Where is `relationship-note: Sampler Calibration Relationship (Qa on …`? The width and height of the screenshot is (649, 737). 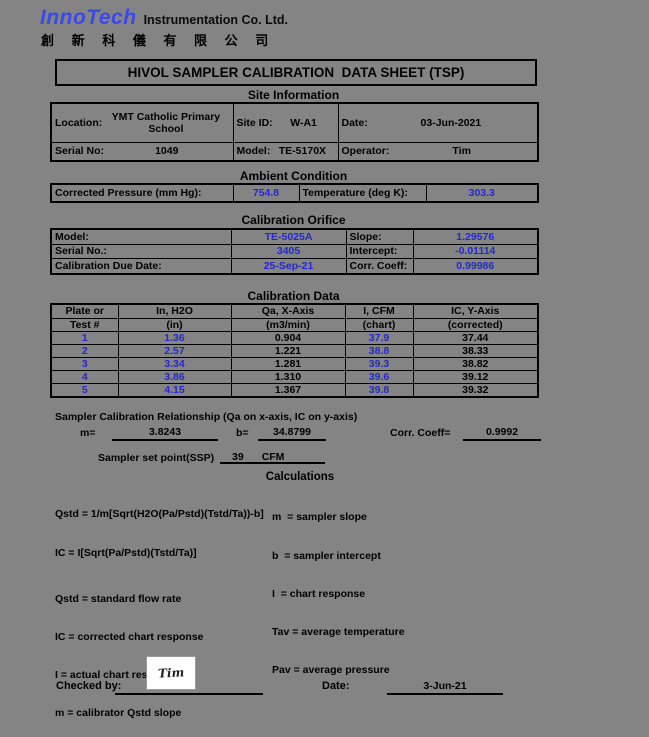
relationship-note: Sampler Calibration Relationship (Qa on … is located at coordinates (206, 417).